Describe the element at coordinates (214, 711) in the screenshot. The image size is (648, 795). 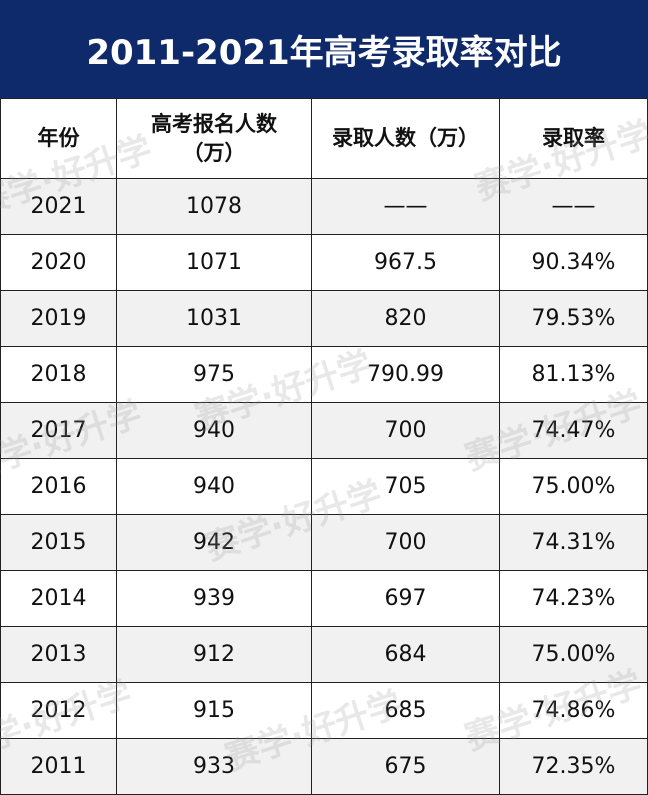
I see `table-cell: 915` at that location.